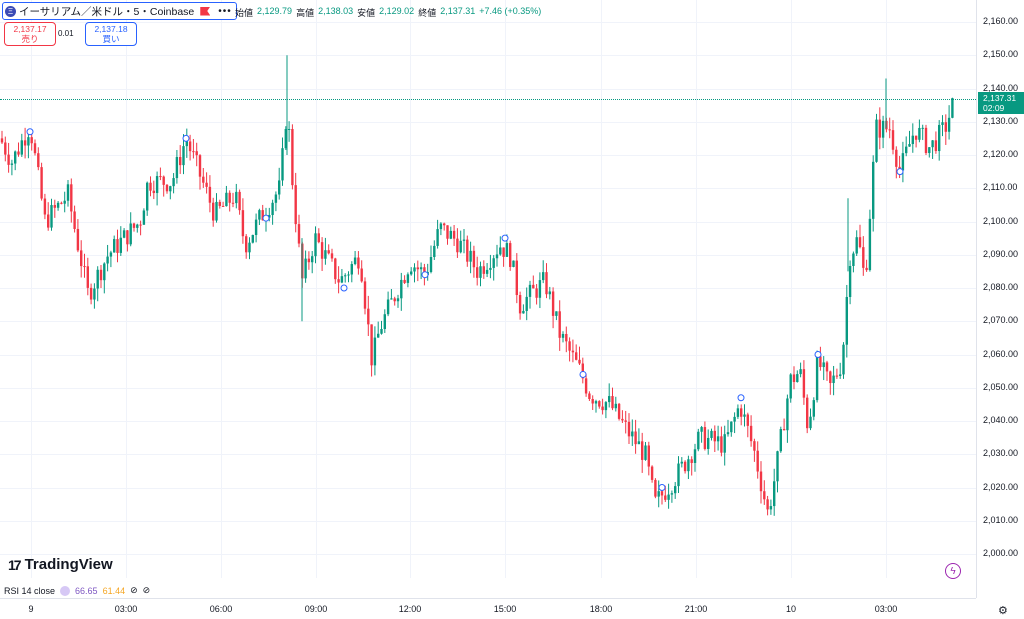 This screenshot has height=619, width=1024. Describe the element at coordinates (146, 590) in the screenshot. I see `remove-indicator-icon: ⊘` at that location.